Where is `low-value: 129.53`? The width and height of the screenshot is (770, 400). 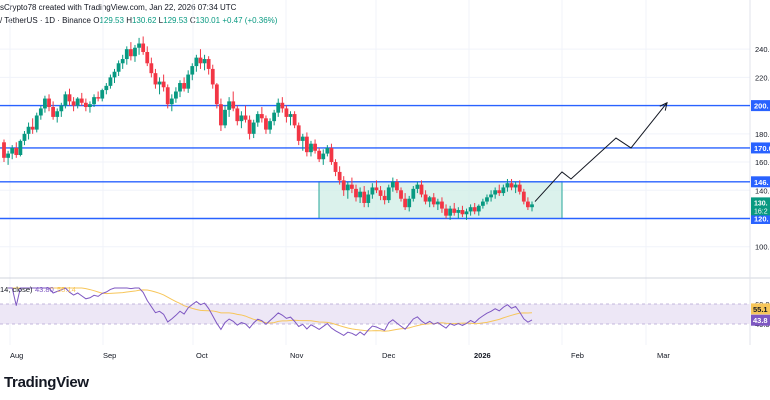
low-value: 129.53 is located at coordinates (175, 20).